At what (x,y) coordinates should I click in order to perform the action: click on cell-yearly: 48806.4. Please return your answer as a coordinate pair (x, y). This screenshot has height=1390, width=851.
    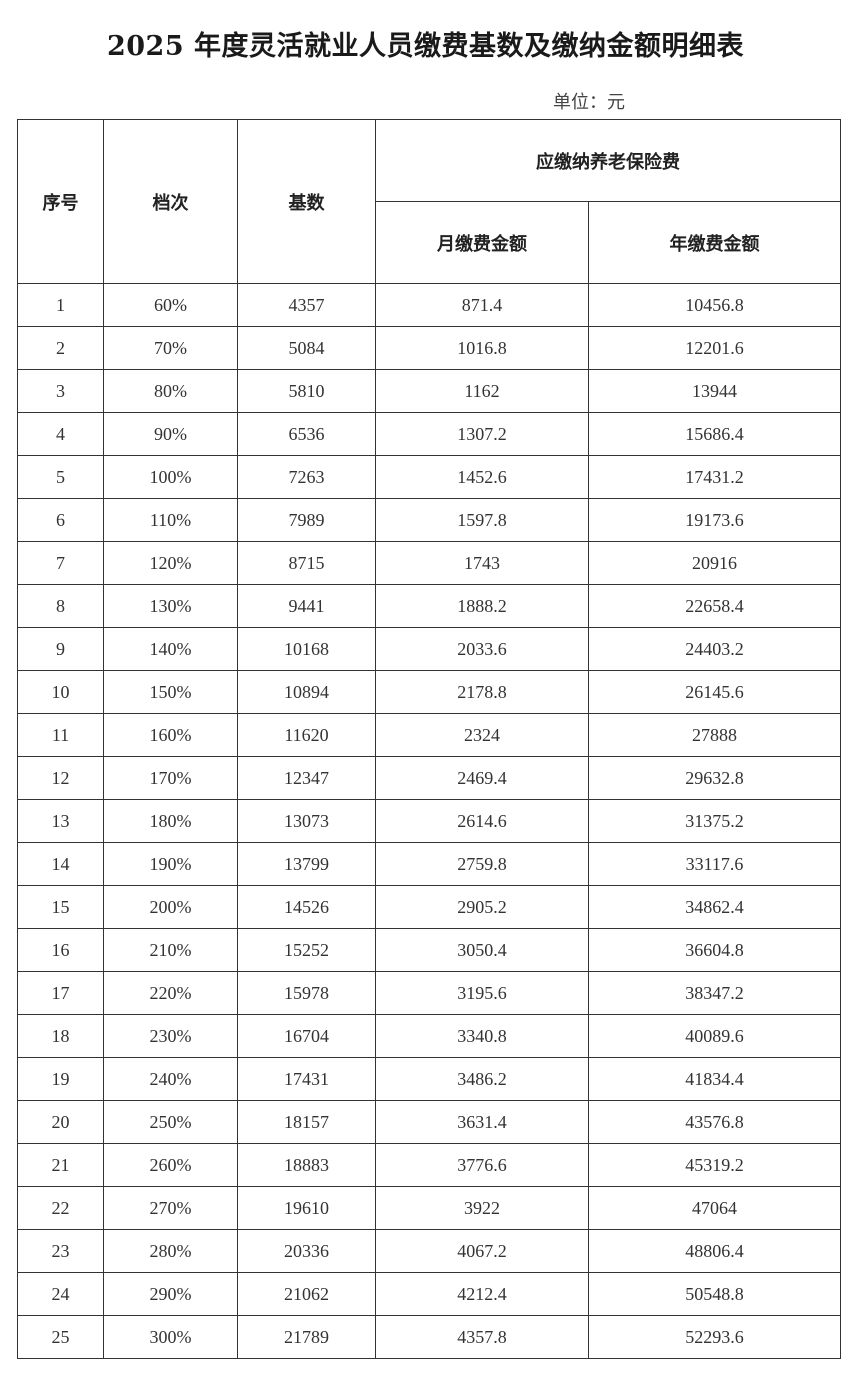
    Looking at the image, I should click on (714, 1251).